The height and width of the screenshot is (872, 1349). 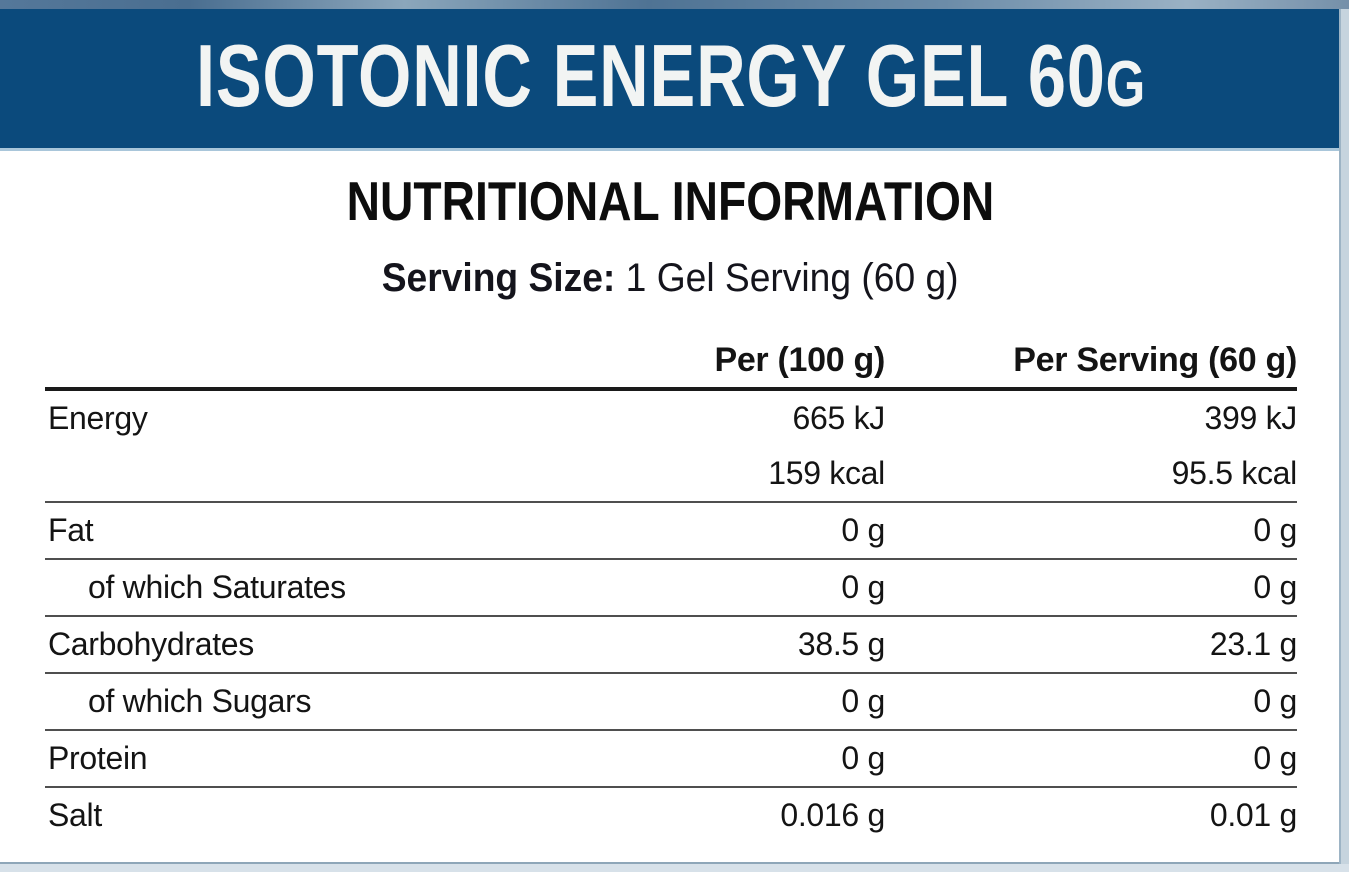 What do you see at coordinates (1253, 815) in the screenshot?
I see `per-serving-value: 0.01 g` at bounding box center [1253, 815].